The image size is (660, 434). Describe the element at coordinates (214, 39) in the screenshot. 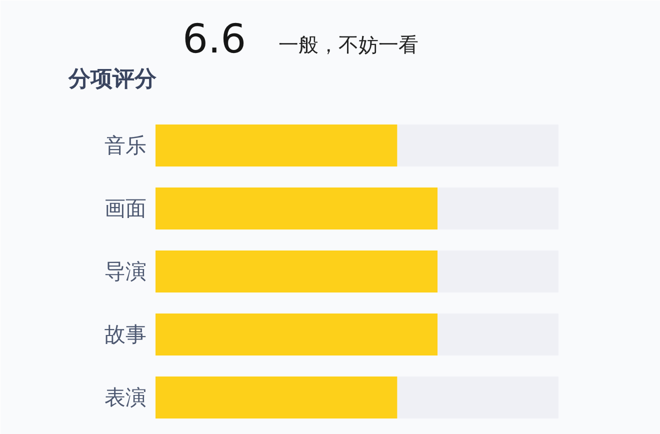

I see `chart-title: 6.6` at that location.